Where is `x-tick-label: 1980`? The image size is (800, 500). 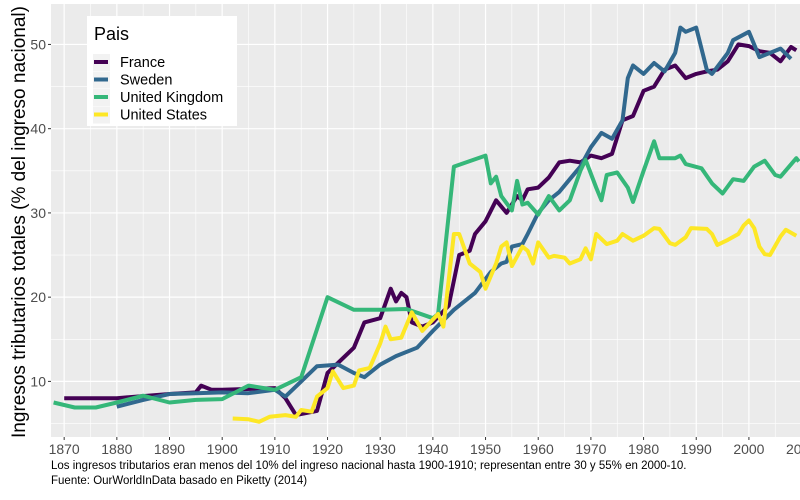
x-tick-label: 1980 is located at coordinates (643, 449).